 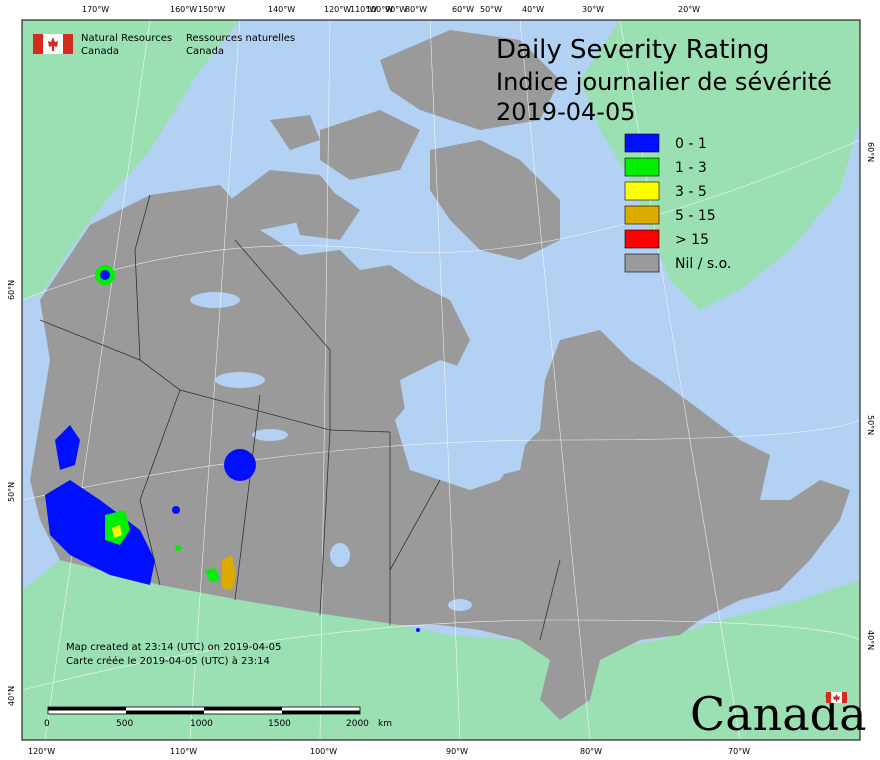 What do you see at coordinates (396, 9) in the screenshot?
I see `top-tick-label: 90°W` at bounding box center [396, 9].